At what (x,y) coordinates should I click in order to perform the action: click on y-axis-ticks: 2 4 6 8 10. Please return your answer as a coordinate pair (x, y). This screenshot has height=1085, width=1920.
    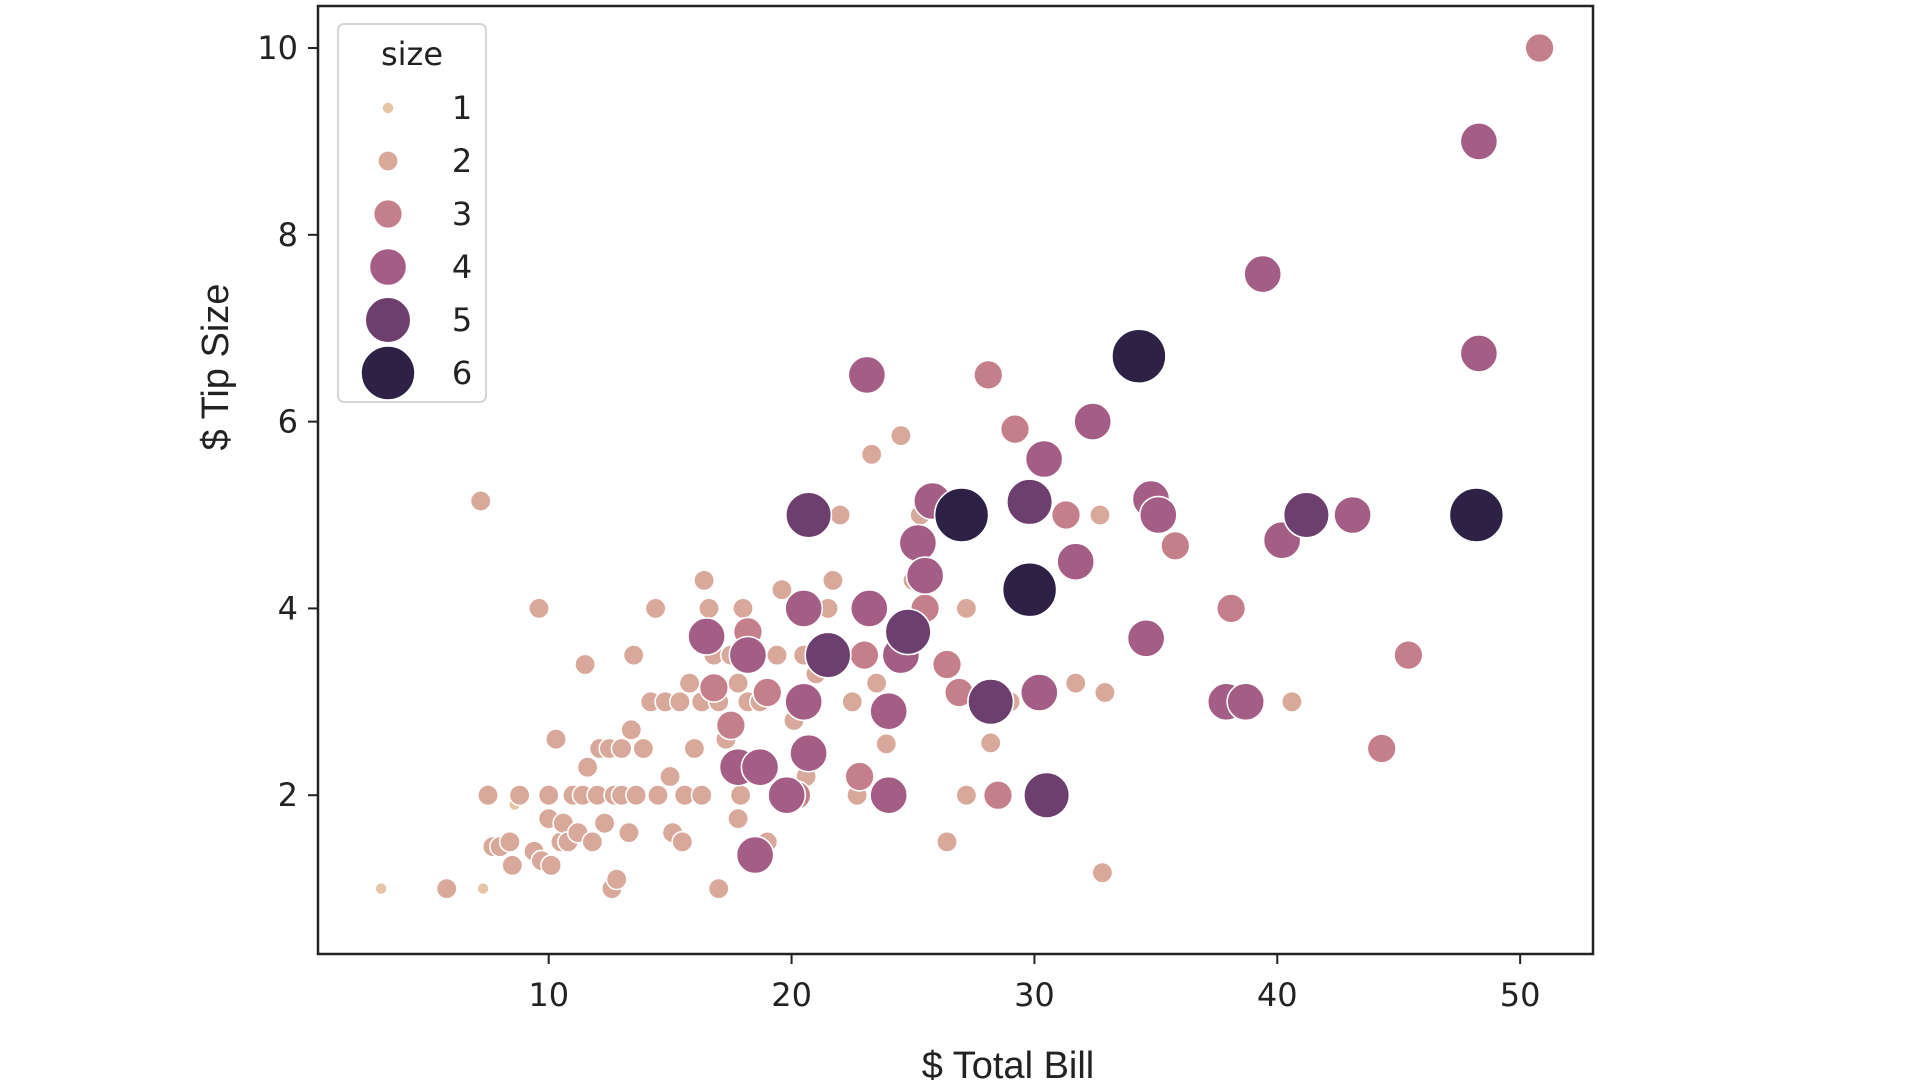
    Looking at the image, I should click on (287, 421).